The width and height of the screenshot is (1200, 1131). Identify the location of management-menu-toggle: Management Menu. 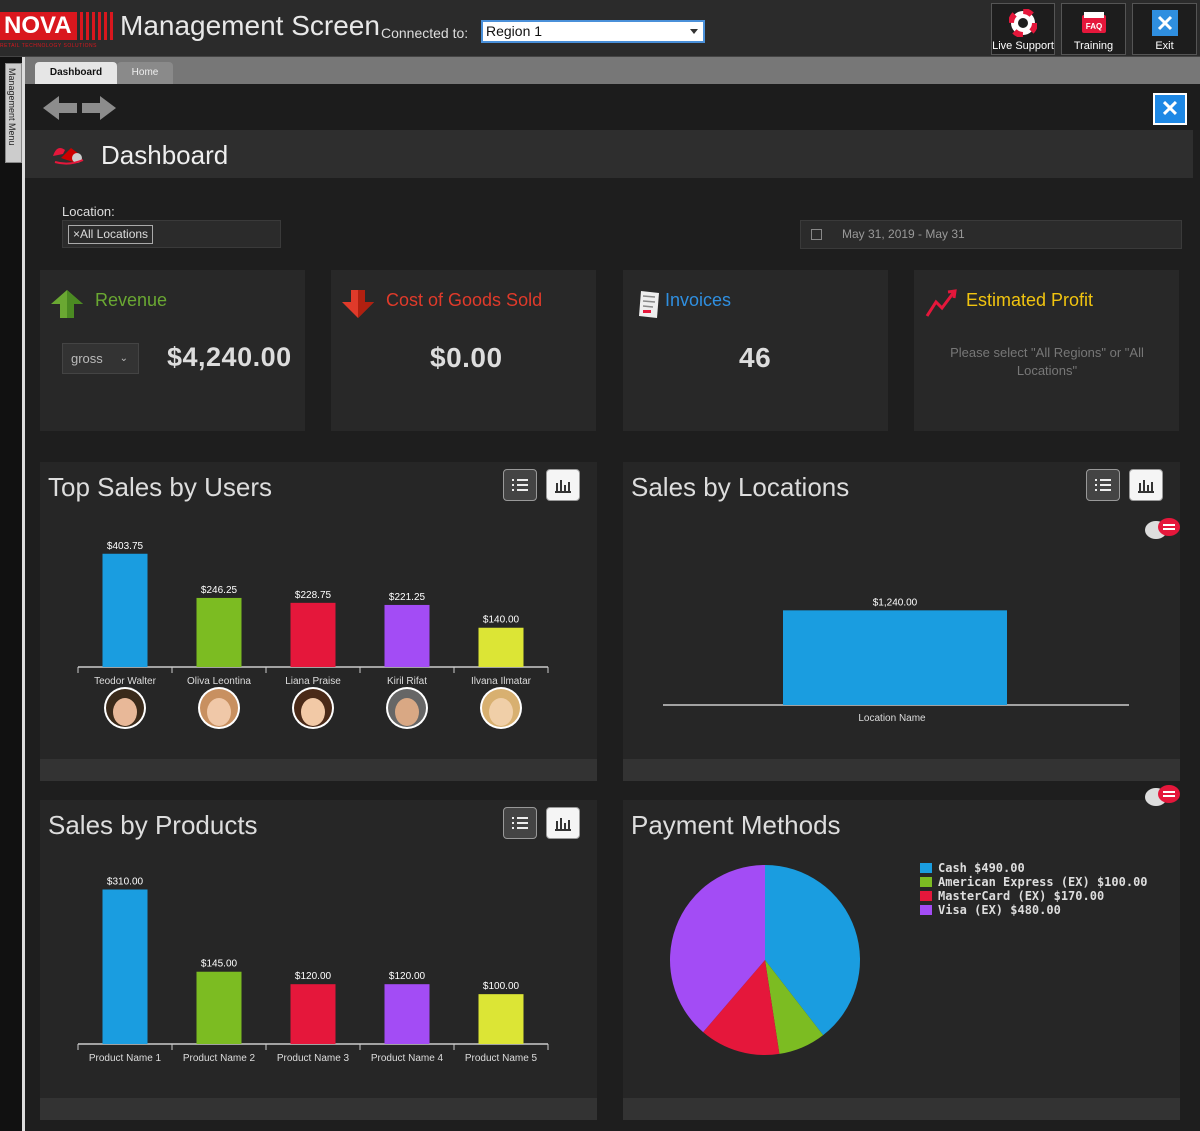
(13, 113).